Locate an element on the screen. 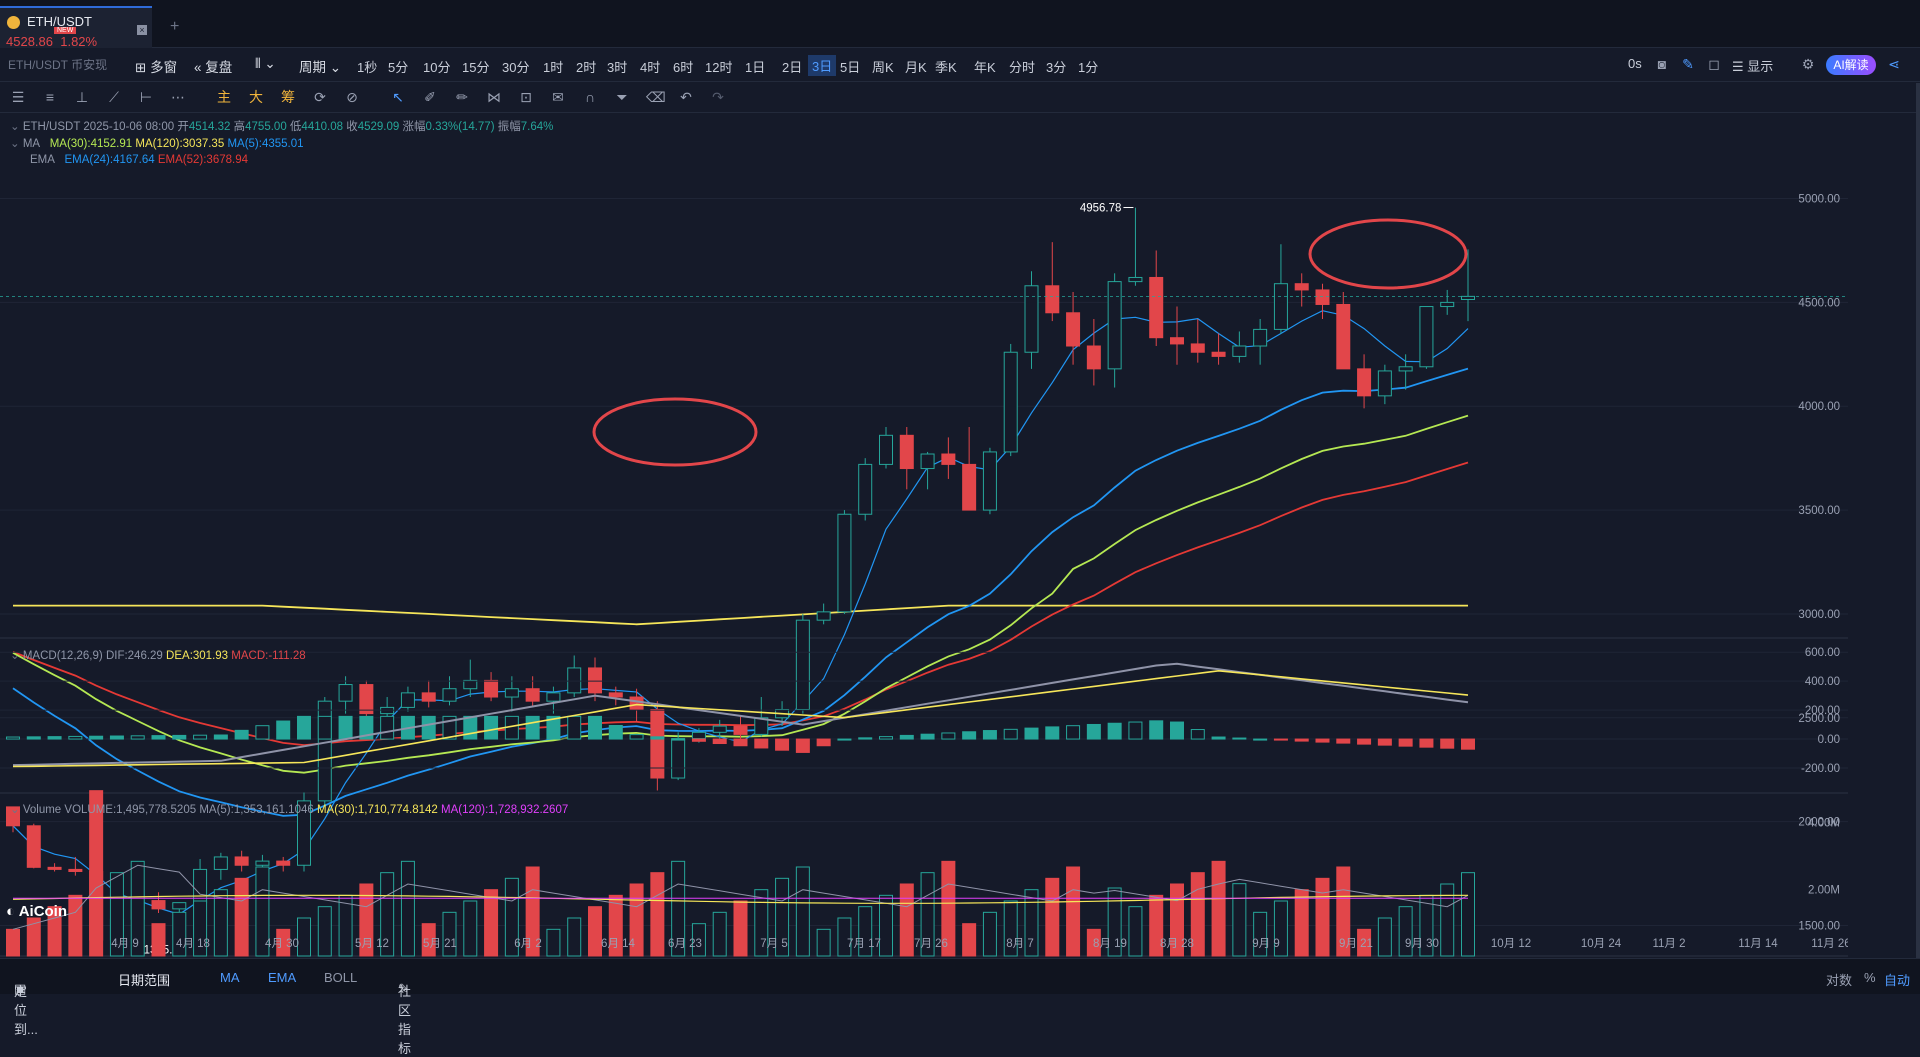 Image resolution: width=1920 pixels, height=1057 pixels. period-12: 2日 is located at coordinates (792, 67).